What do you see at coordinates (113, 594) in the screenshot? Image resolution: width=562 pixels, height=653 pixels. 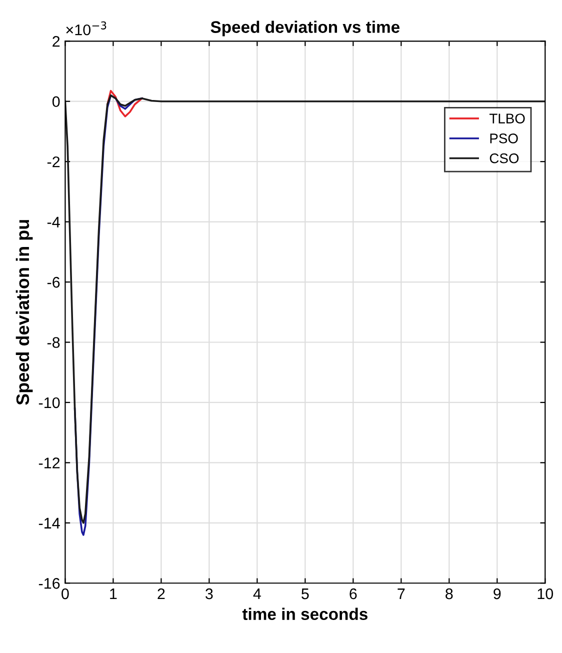 I see `x-tick-label: 1` at bounding box center [113, 594].